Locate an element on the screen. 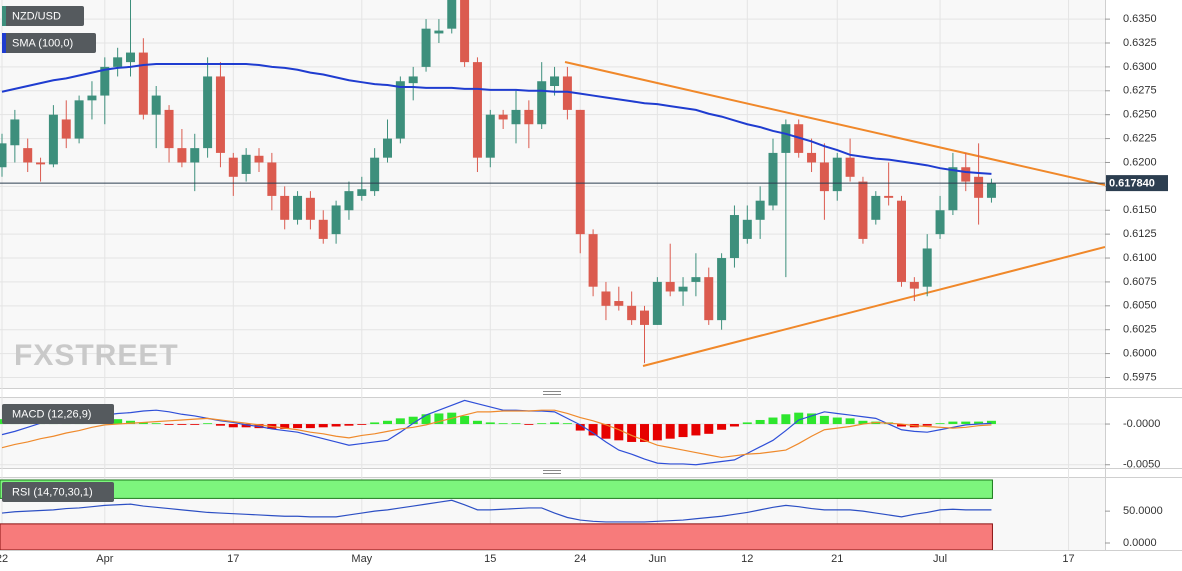 This screenshot has width=1182, height=571. rsi-line is located at coordinates (496, 511).